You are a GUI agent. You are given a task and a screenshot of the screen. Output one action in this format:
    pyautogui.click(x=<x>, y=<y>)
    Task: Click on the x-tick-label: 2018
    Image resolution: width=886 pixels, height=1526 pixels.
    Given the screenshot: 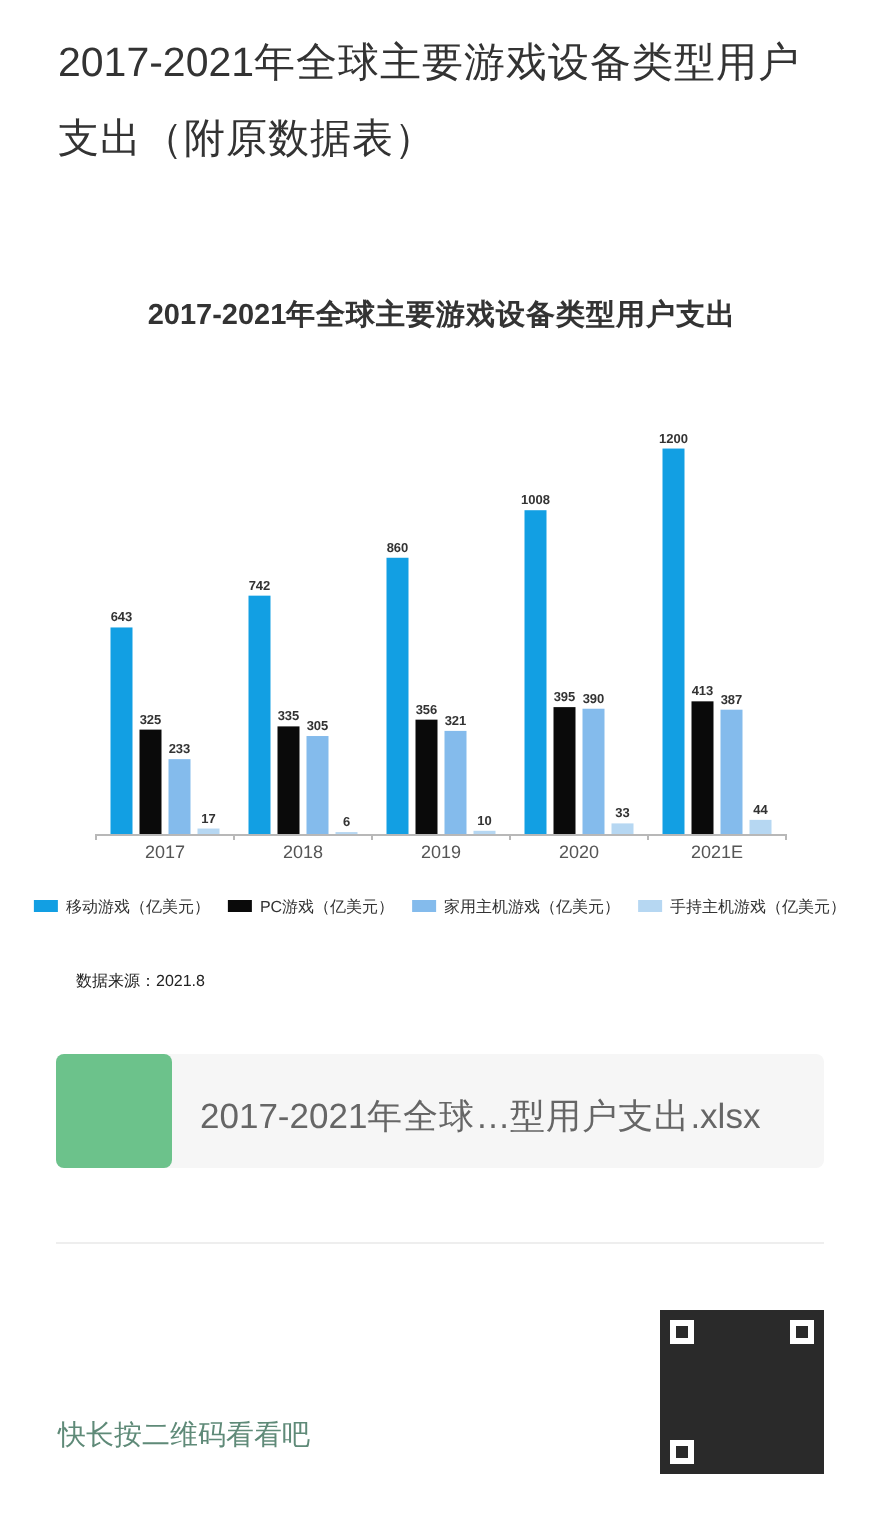 What is the action you would take?
    pyautogui.click(x=303, y=852)
    